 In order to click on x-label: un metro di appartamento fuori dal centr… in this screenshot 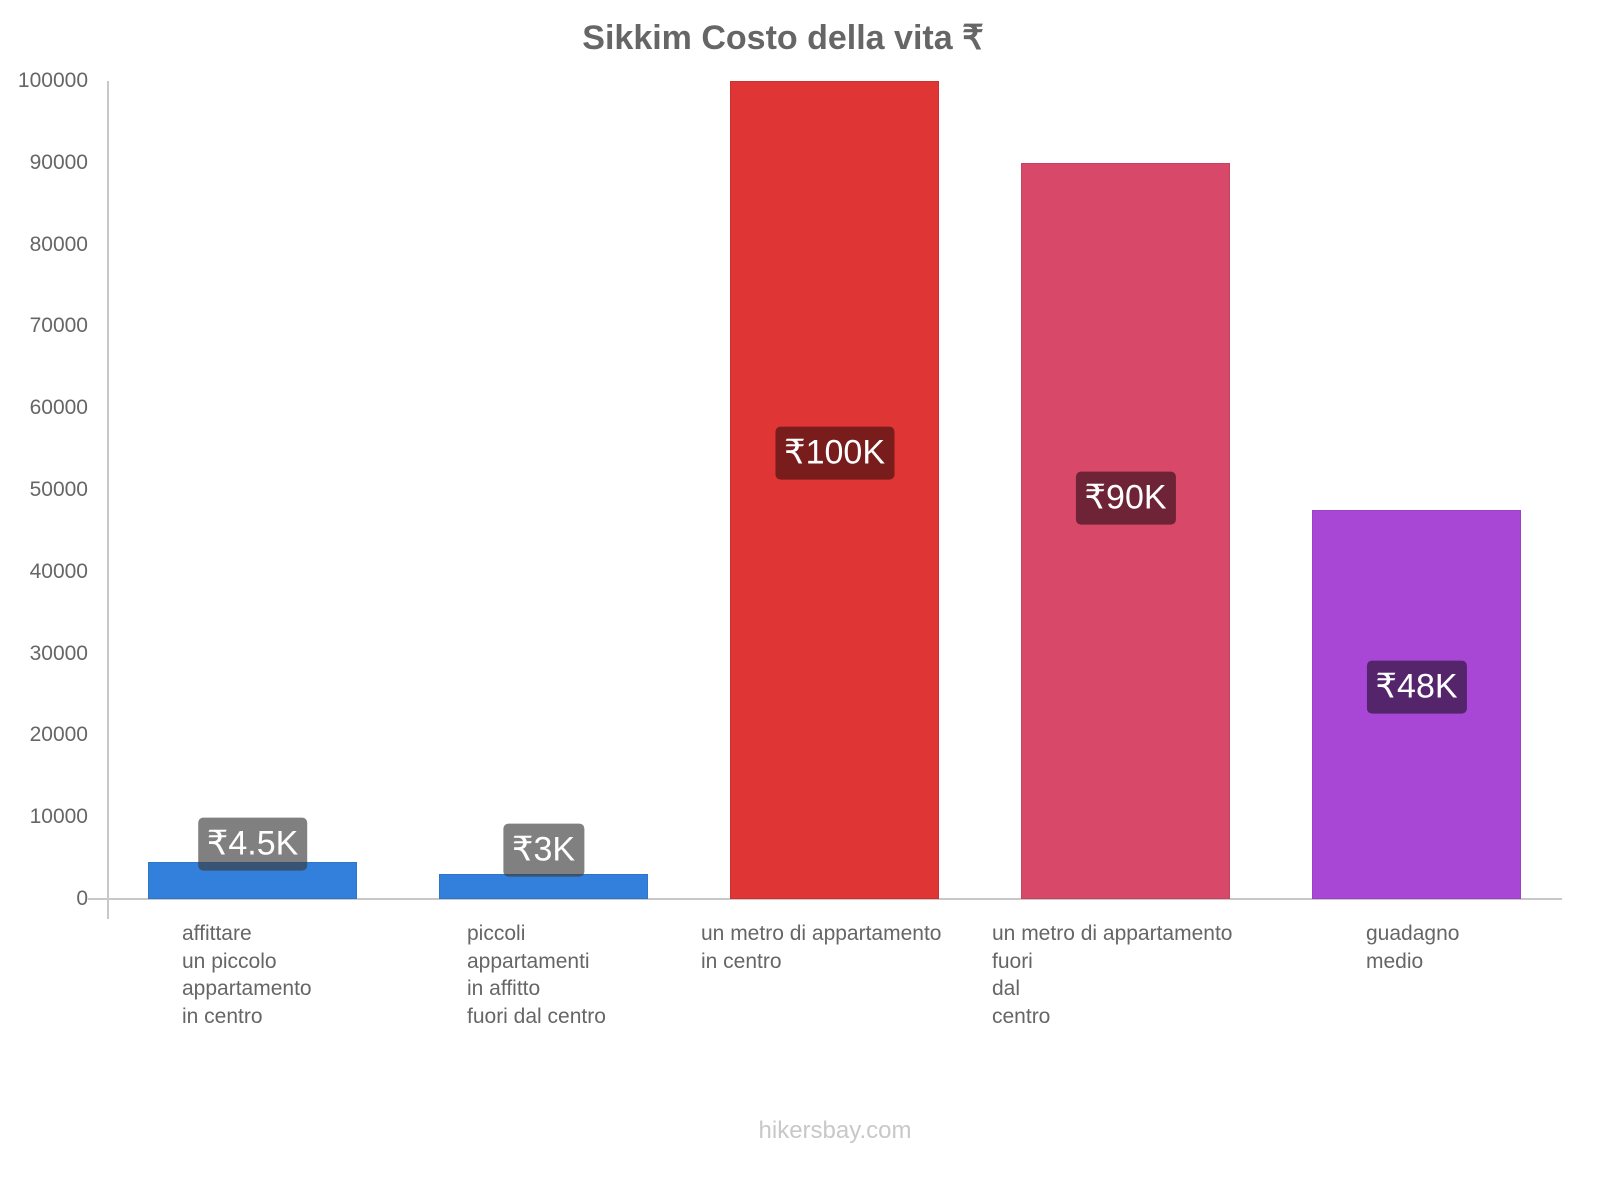, I will do `click(1112, 975)`.